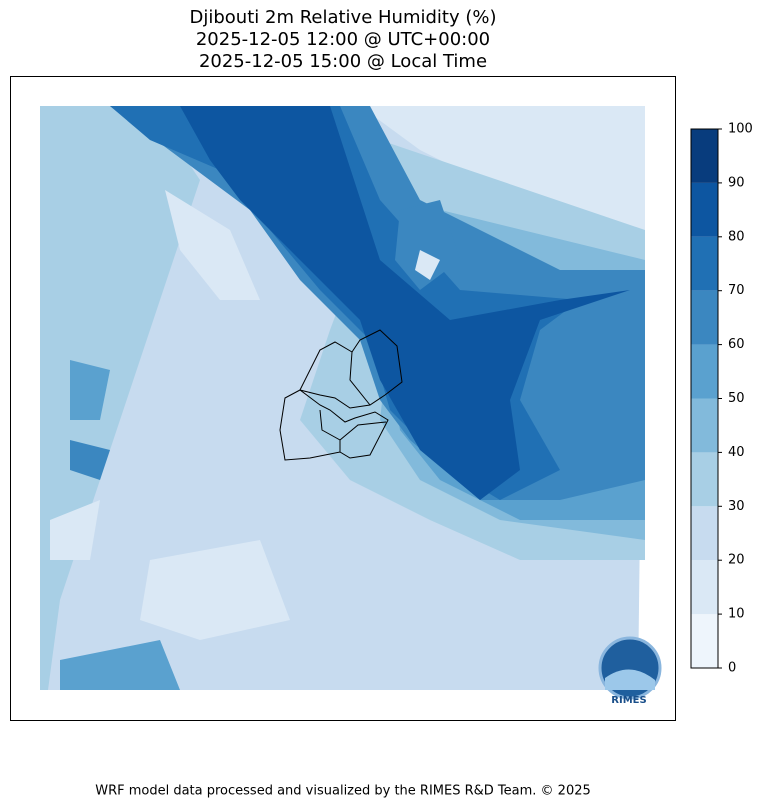  I want to click on logo: RIMES, so click(630, 671).